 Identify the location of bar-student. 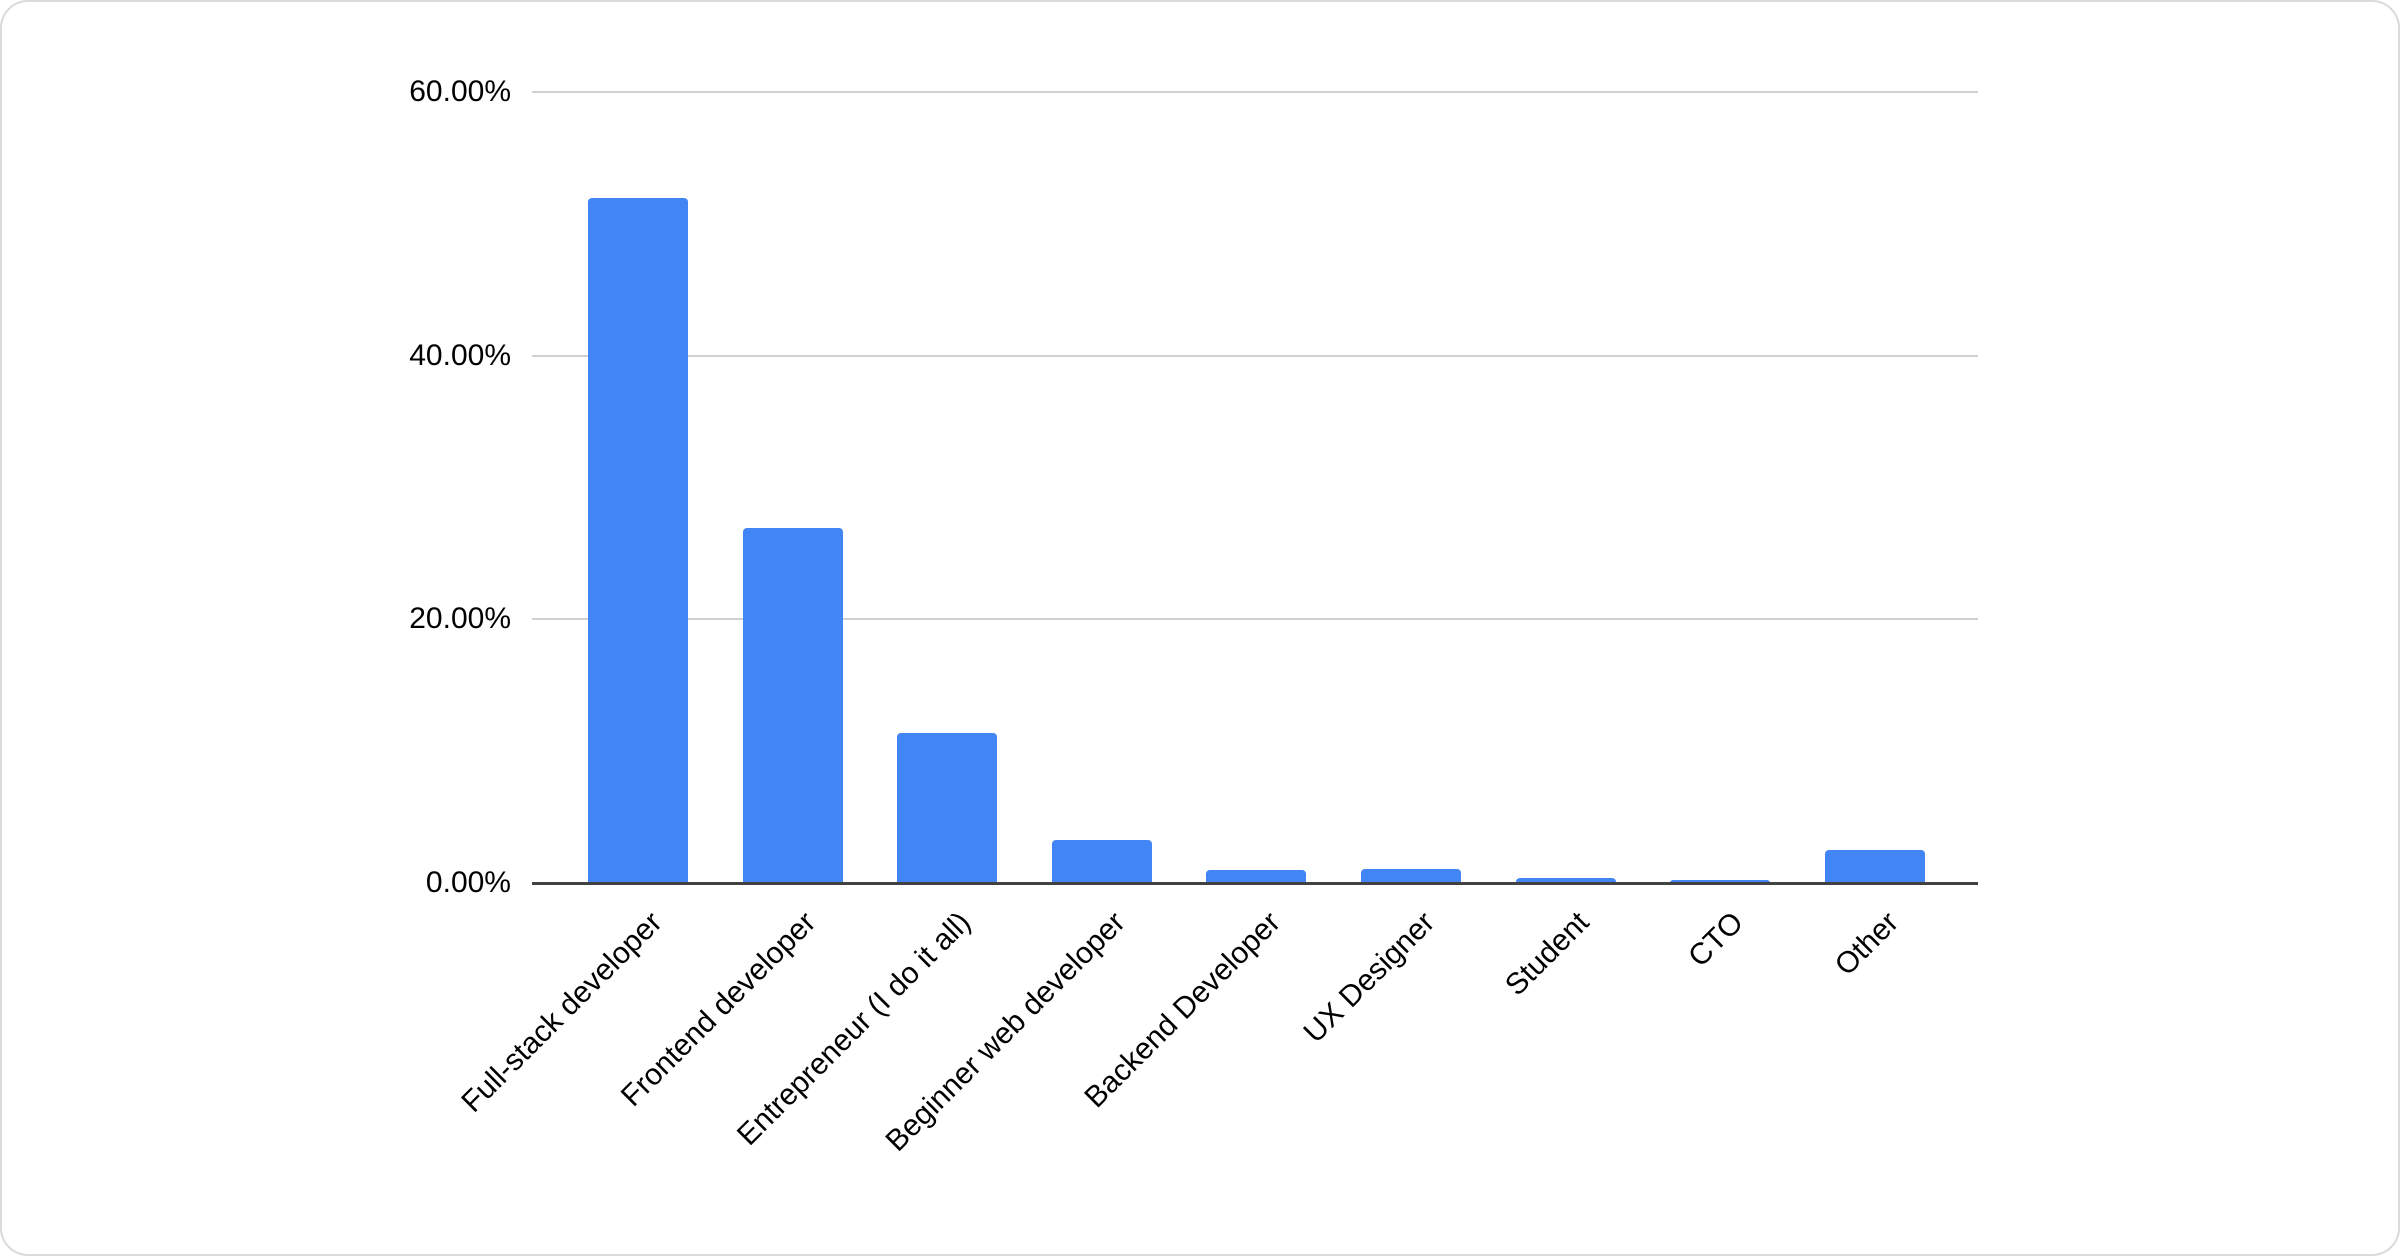
(1565, 880).